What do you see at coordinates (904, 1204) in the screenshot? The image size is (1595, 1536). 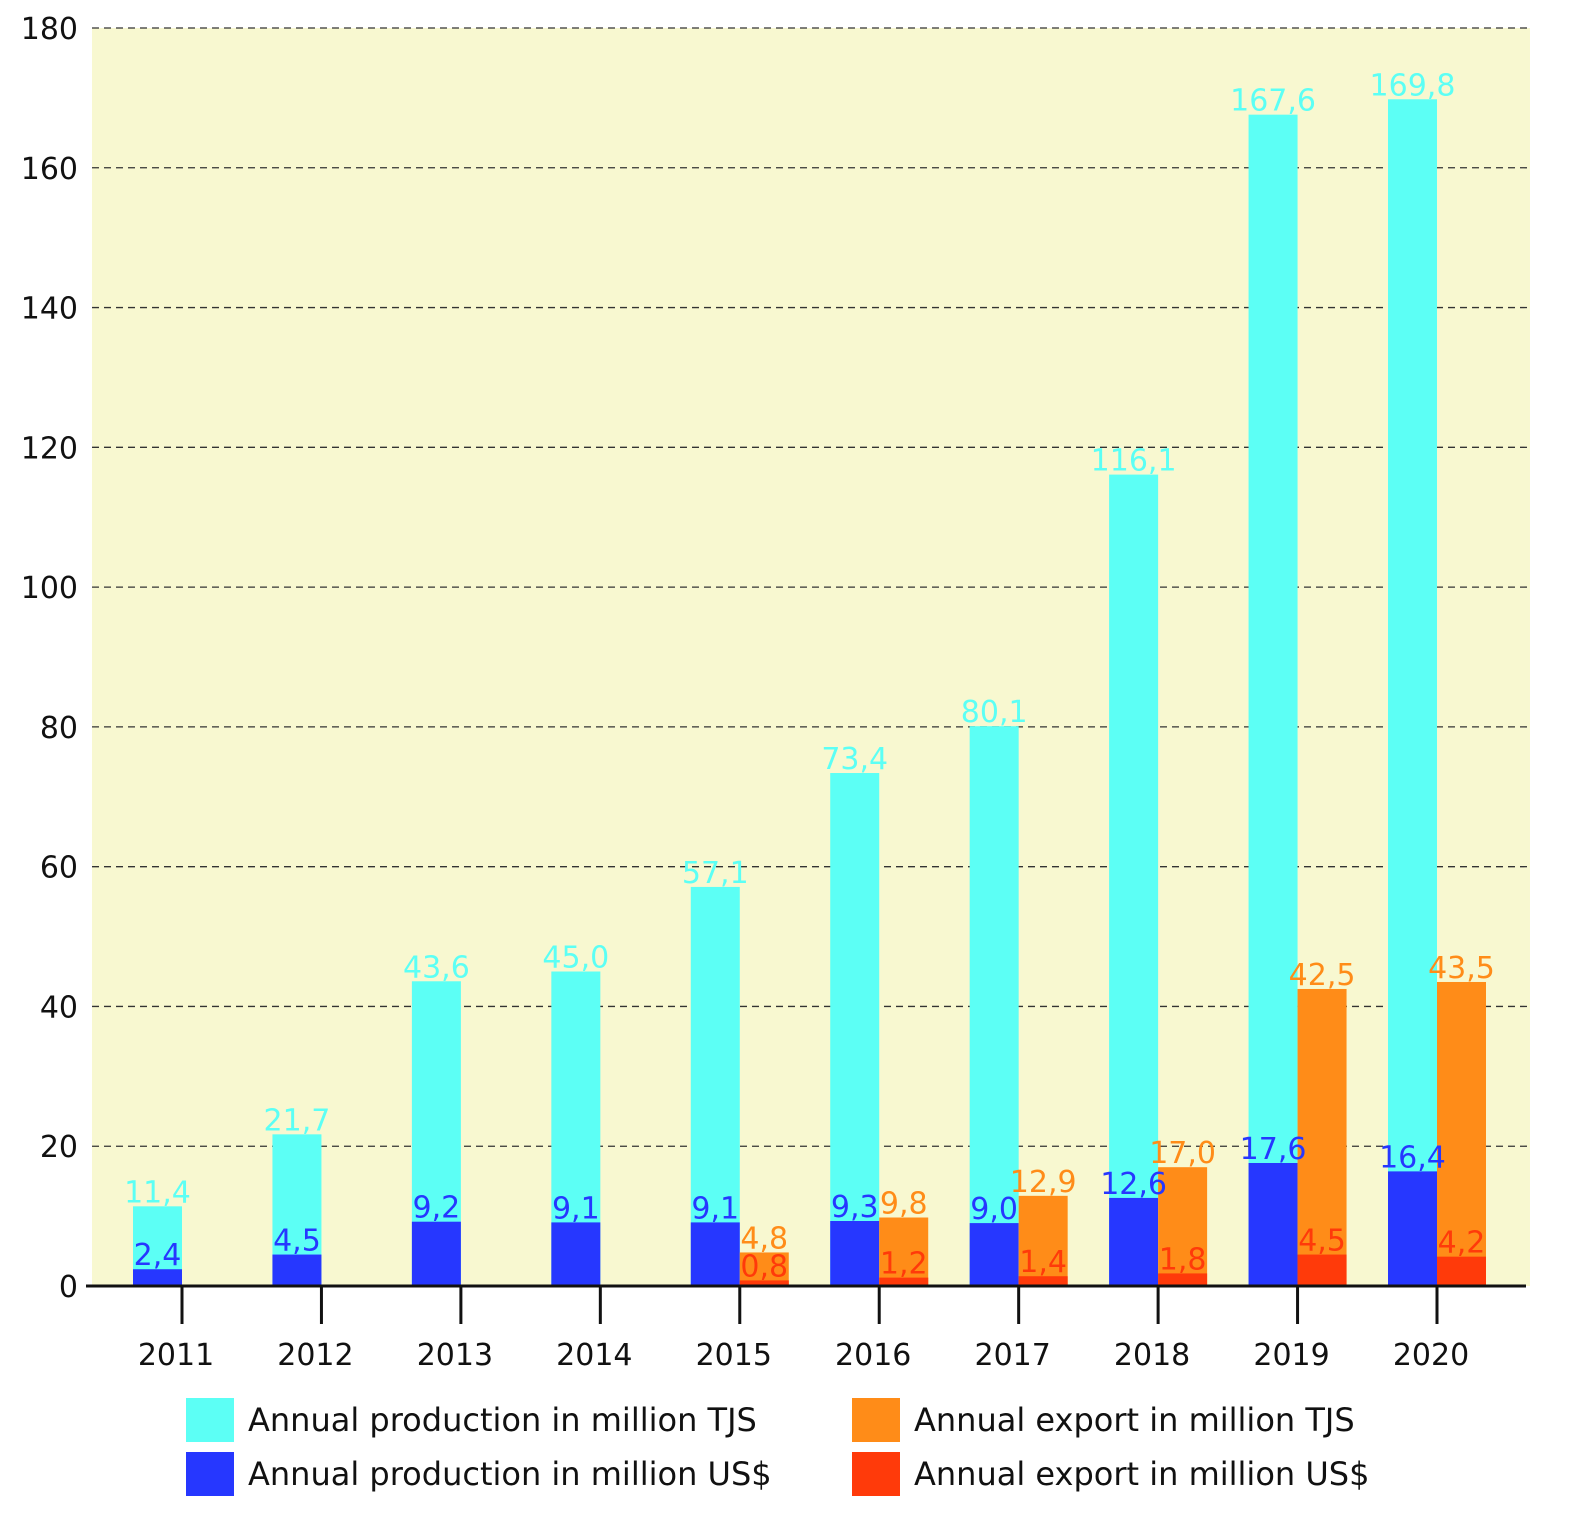 I see `data-label-annual-export-in-million-tjs-2016: 9,8` at bounding box center [904, 1204].